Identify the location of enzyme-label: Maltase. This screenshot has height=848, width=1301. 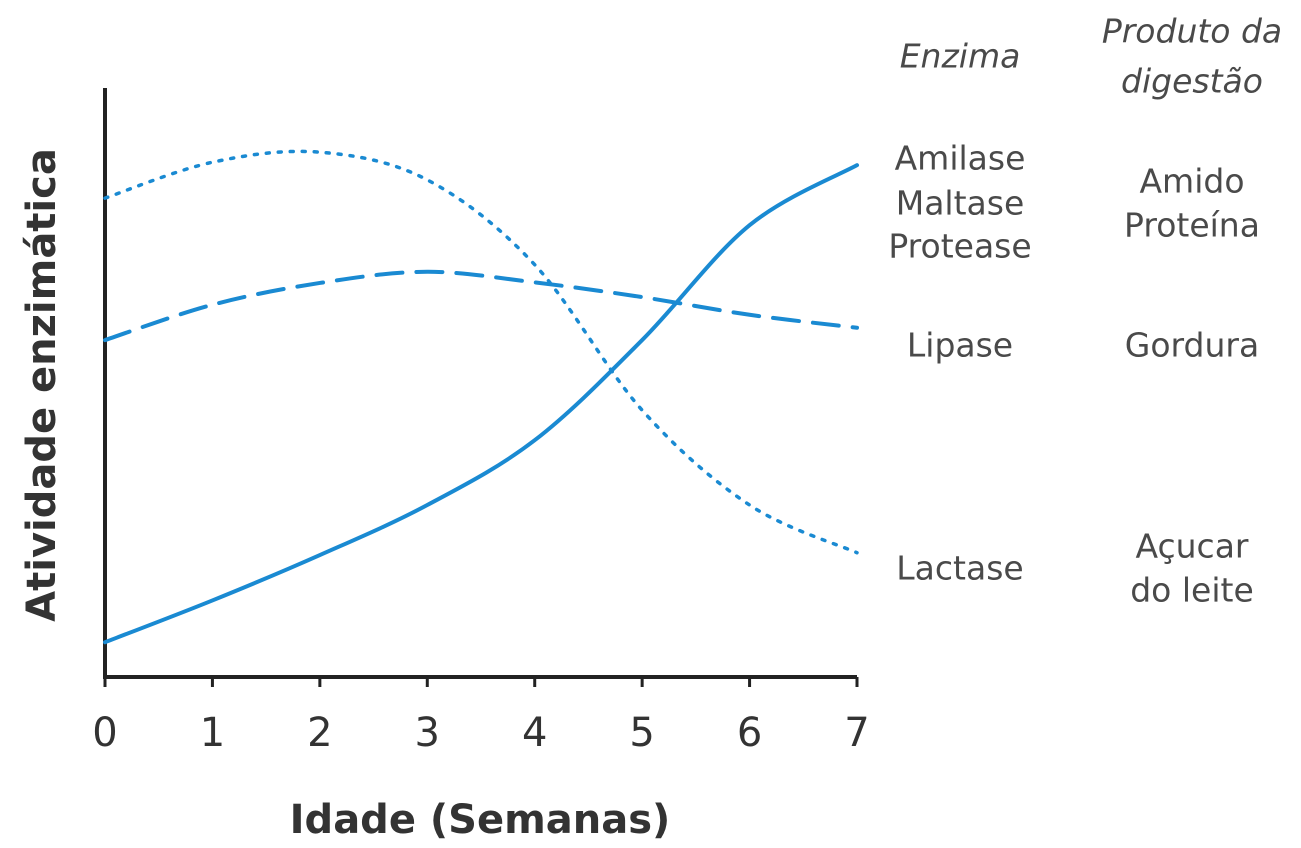
(960, 203).